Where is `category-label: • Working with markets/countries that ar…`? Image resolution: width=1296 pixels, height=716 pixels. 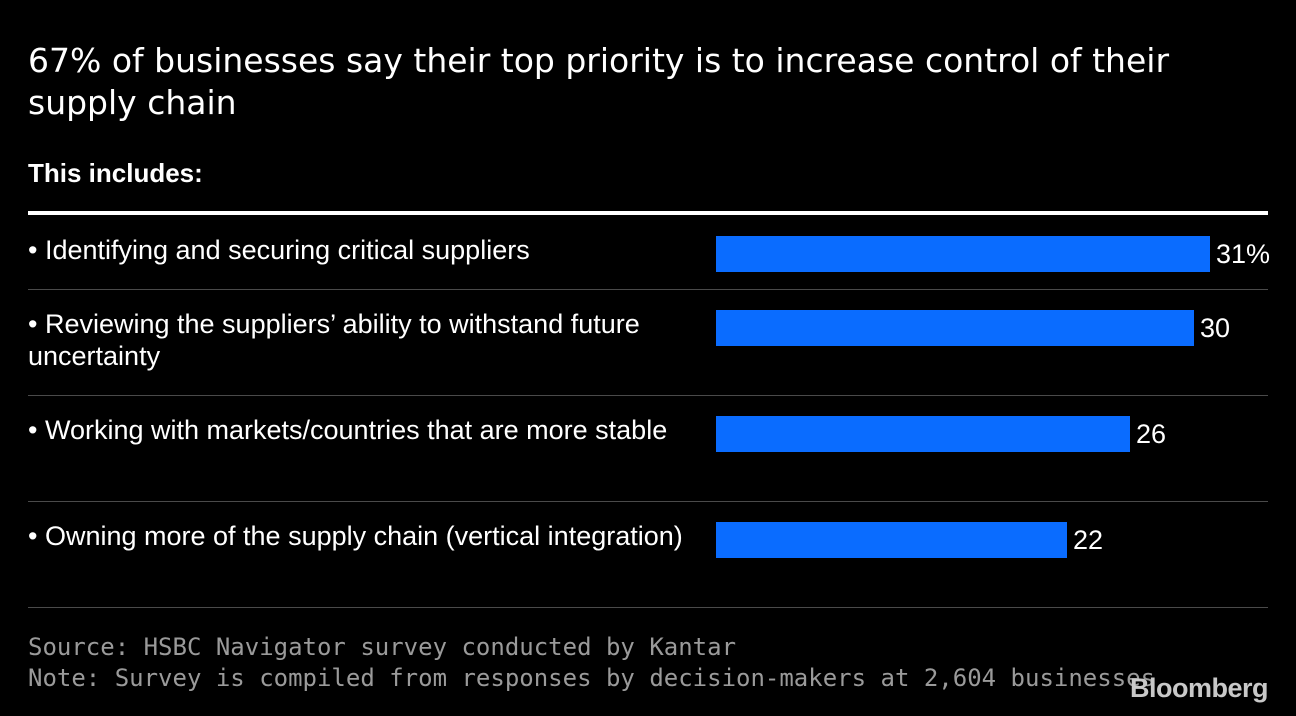 category-label: • Working with markets/countries that ar… is located at coordinates (348, 430).